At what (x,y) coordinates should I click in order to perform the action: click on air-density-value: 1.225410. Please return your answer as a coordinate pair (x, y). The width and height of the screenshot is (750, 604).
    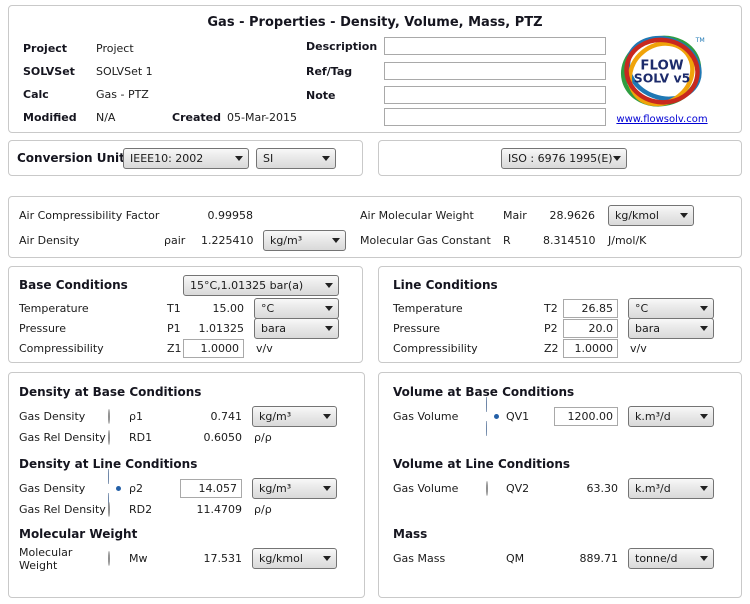
    Looking at the image, I should click on (227, 240).